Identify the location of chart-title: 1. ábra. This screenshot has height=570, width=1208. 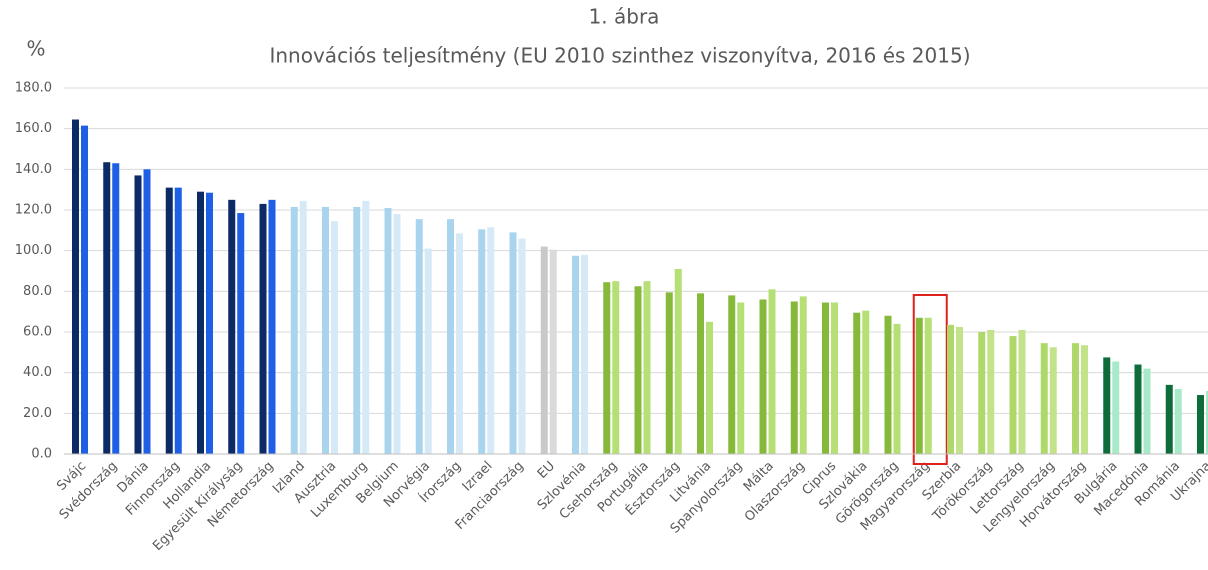
(624, 17).